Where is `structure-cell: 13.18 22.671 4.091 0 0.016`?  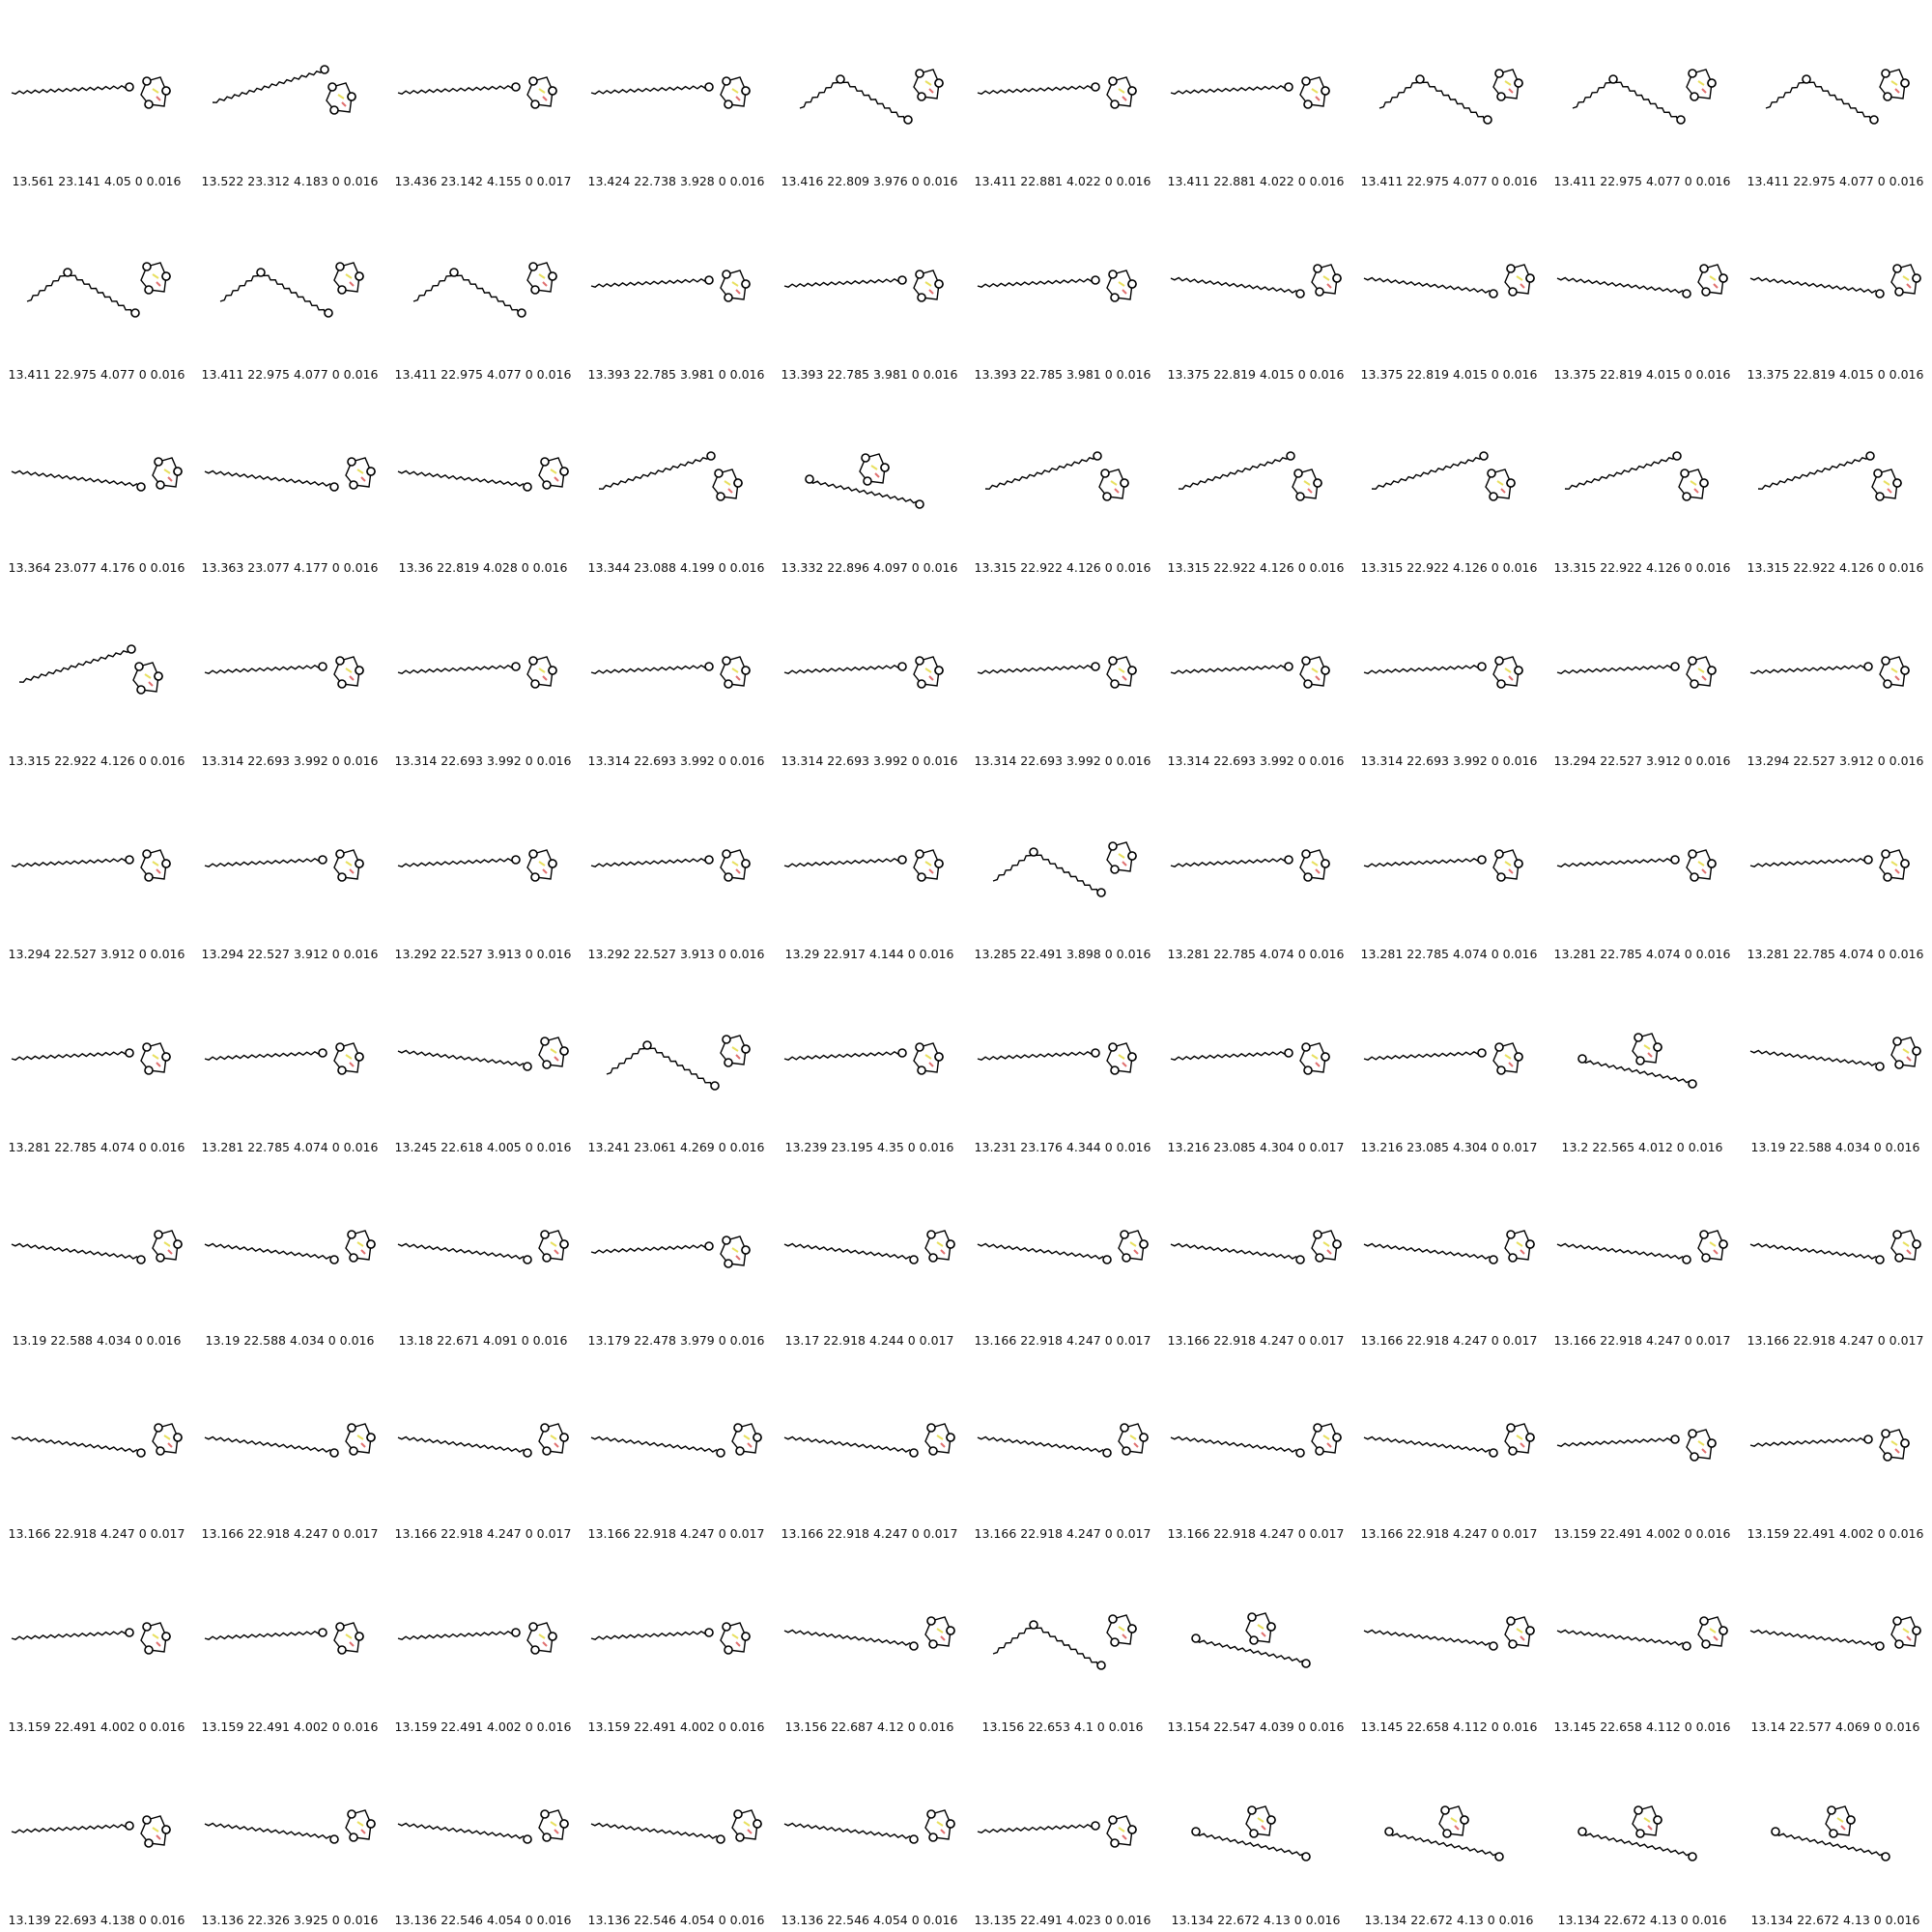 structure-cell: 13.18 22.671 4.091 0 0.016 is located at coordinates (483, 1255).